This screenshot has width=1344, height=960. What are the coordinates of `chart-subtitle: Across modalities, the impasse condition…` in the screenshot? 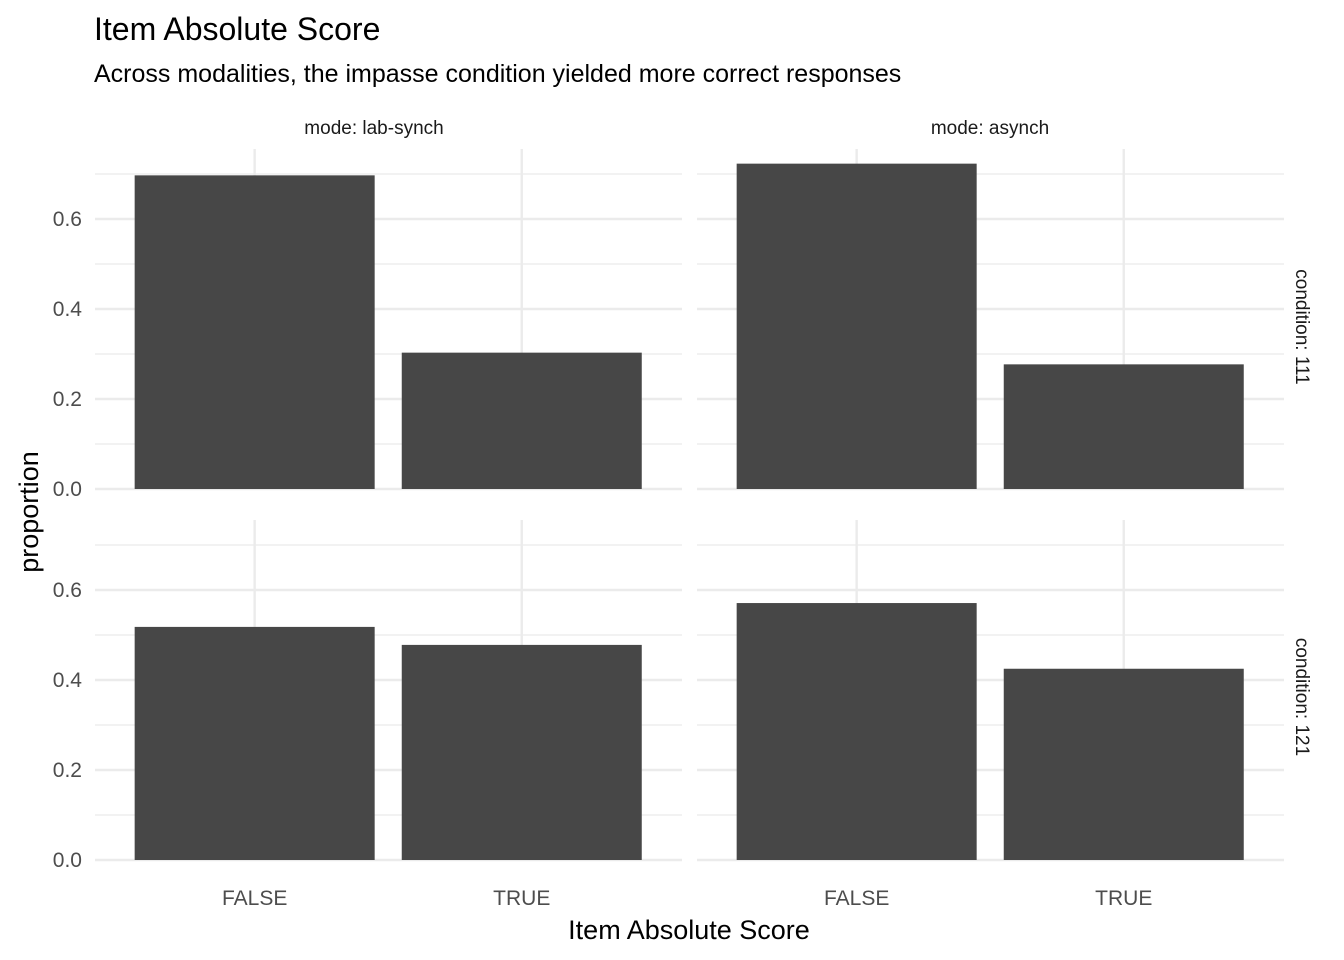 It's located at (497, 74).